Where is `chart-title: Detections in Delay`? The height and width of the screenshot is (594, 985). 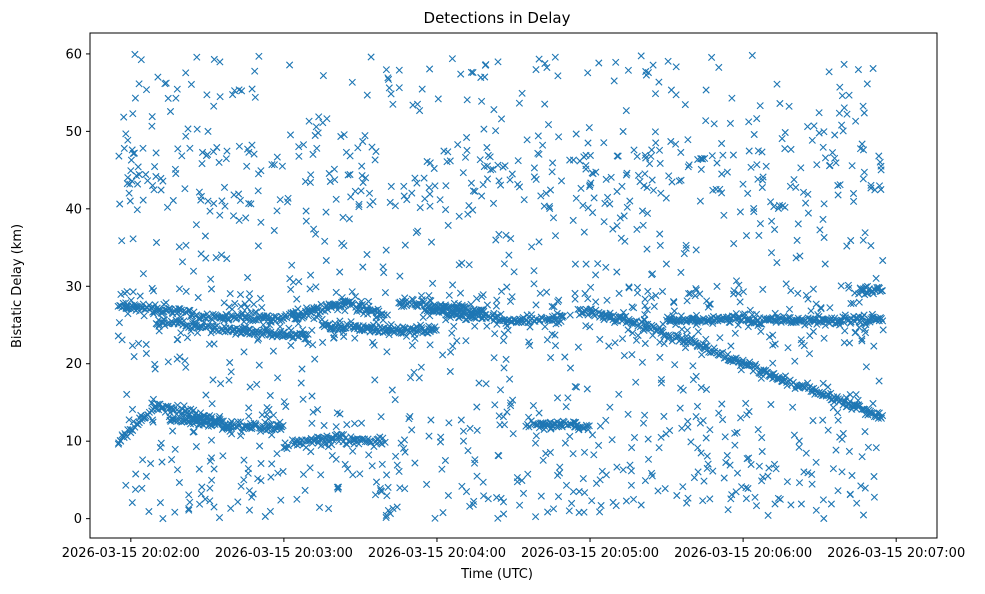 chart-title: Detections in Delay is located at coordinates (497, 18).